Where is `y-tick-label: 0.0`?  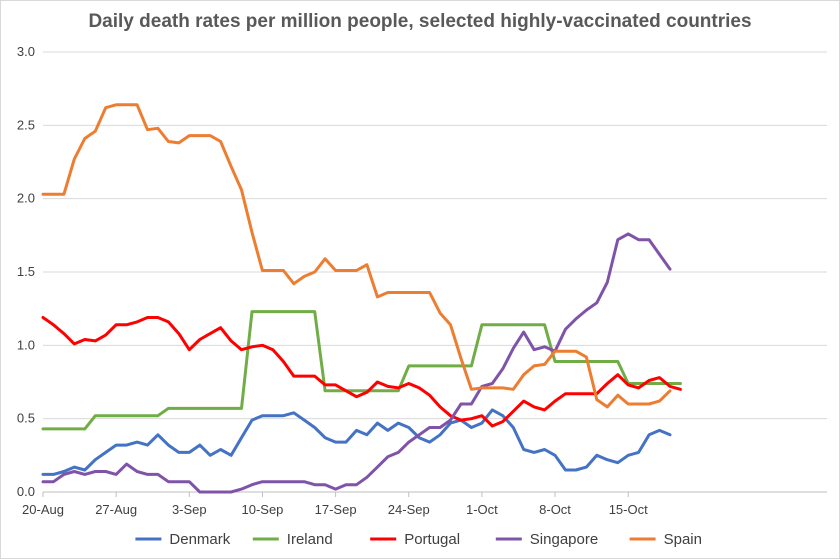
y-tick-label: 0.0 is located at coordinates (26, 491).